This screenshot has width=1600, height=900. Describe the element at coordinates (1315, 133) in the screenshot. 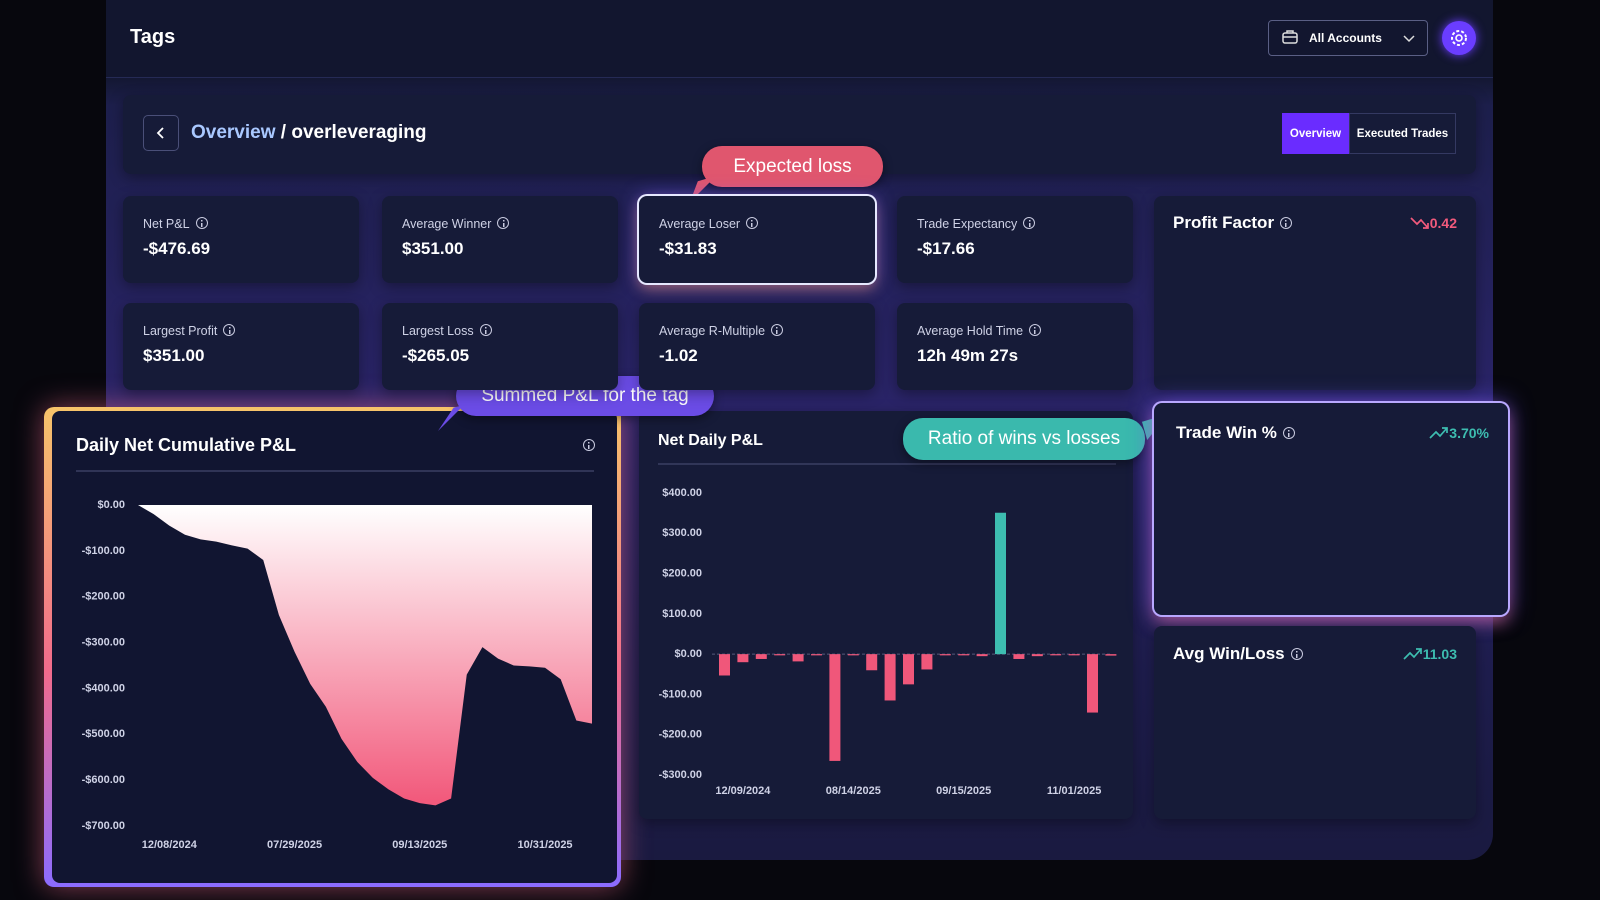

I see `tab-active: Overview` at that location.